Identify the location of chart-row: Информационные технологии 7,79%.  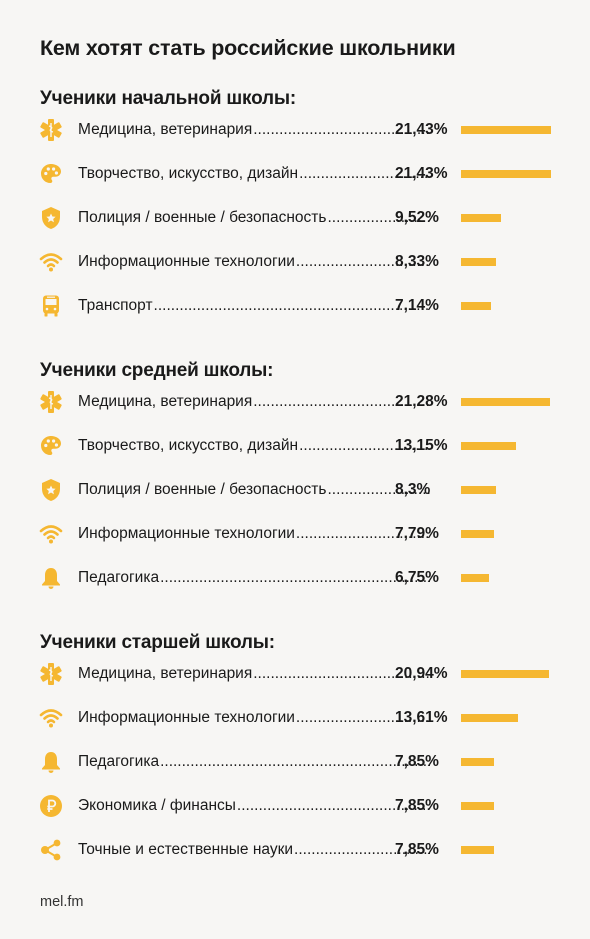
(298, 534).